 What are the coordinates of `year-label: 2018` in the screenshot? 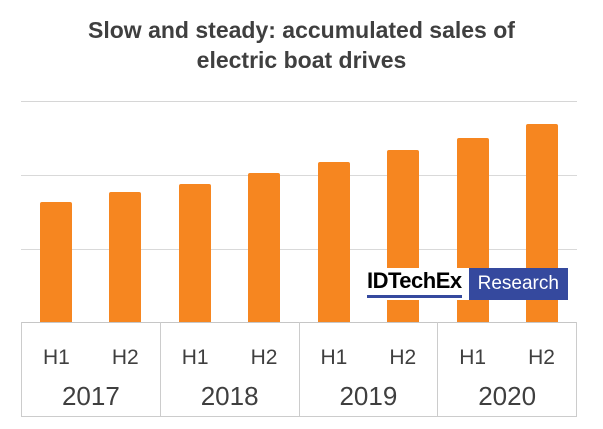 It's located at (229, 396).